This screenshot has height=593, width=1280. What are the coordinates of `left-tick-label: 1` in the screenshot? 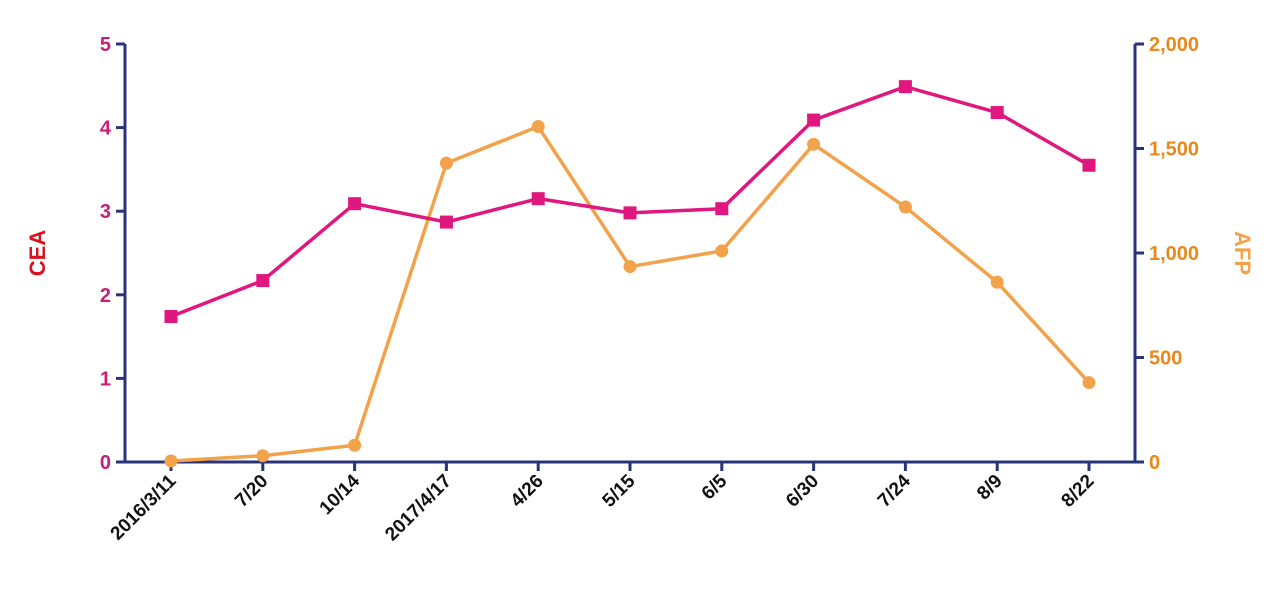 It's located at (105, 379).